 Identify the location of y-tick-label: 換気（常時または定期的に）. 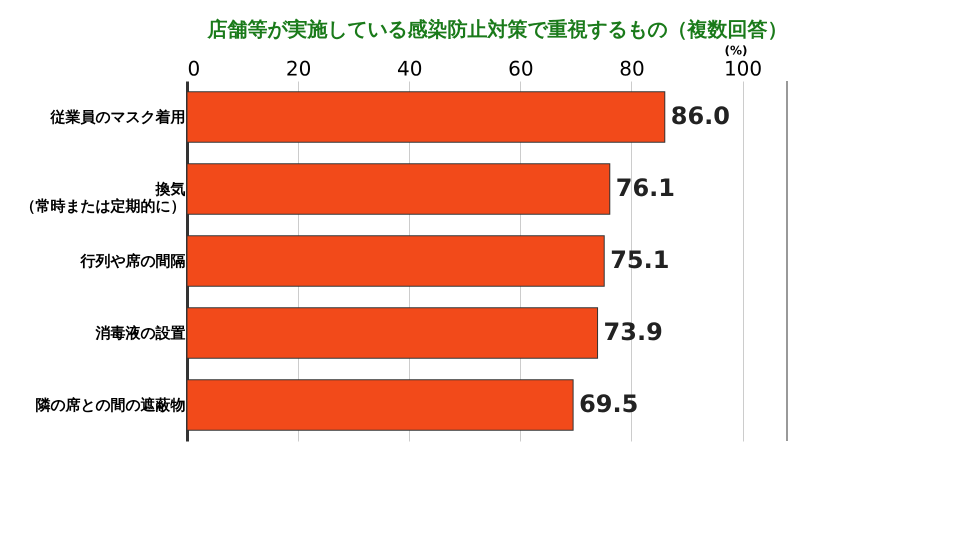
(103, 197).